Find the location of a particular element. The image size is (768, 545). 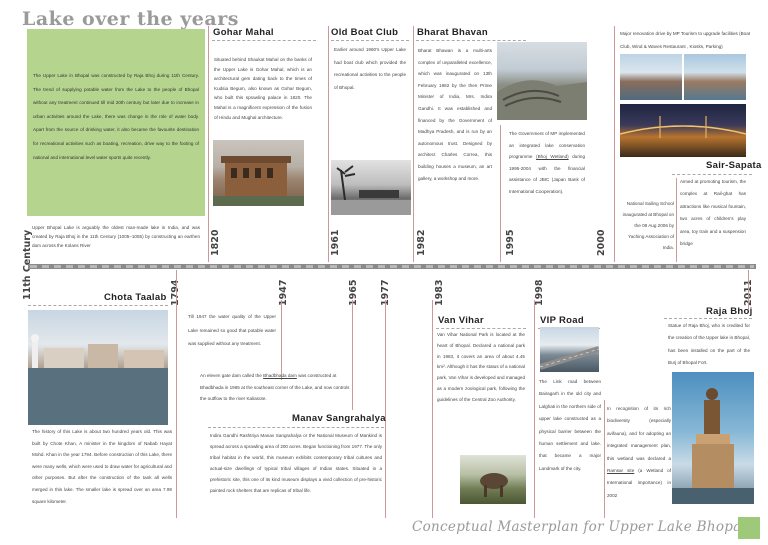

bharat-bhavan-heading: Bharat Bhavan is located at coordinates (452, 32).